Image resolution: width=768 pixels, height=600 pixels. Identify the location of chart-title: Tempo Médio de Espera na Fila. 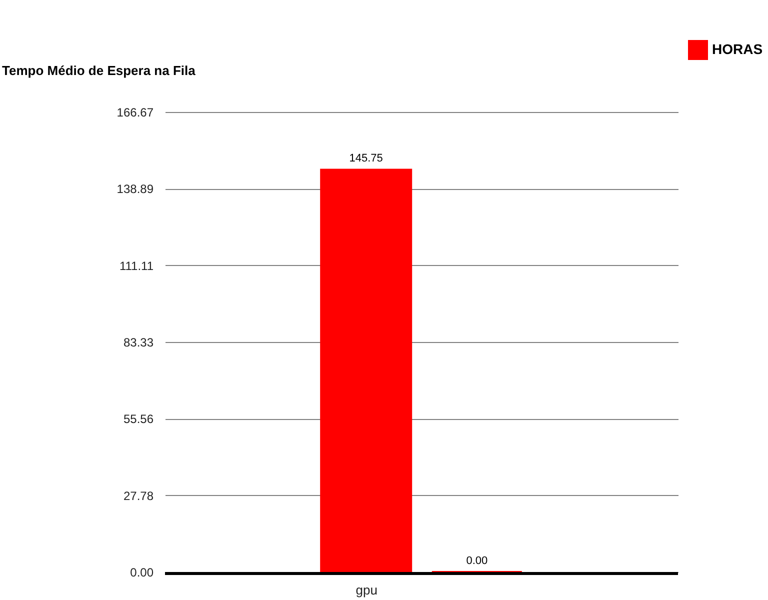
(99, 70).